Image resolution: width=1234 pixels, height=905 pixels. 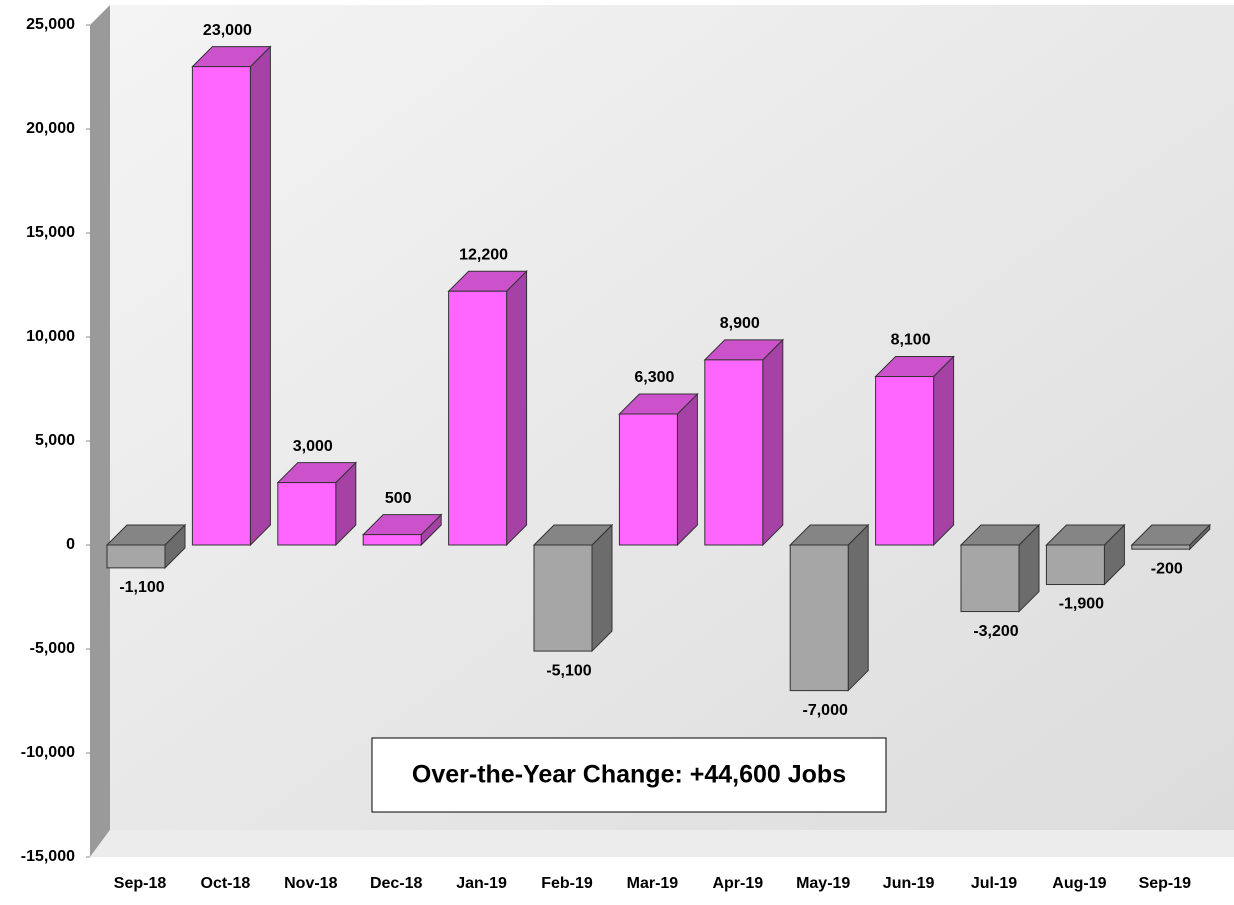 What do you see at coordinates (50, 24) in the screenshot?
I see `y-tick-label: 25,000` at bounding box center [50, 24].